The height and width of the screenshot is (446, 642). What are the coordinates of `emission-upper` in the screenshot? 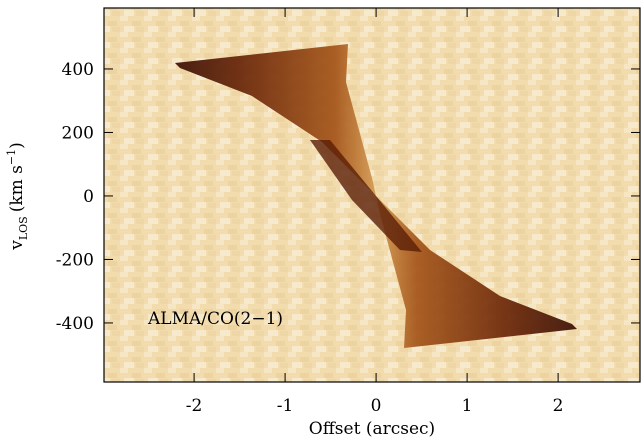 It's located at (275, 120).